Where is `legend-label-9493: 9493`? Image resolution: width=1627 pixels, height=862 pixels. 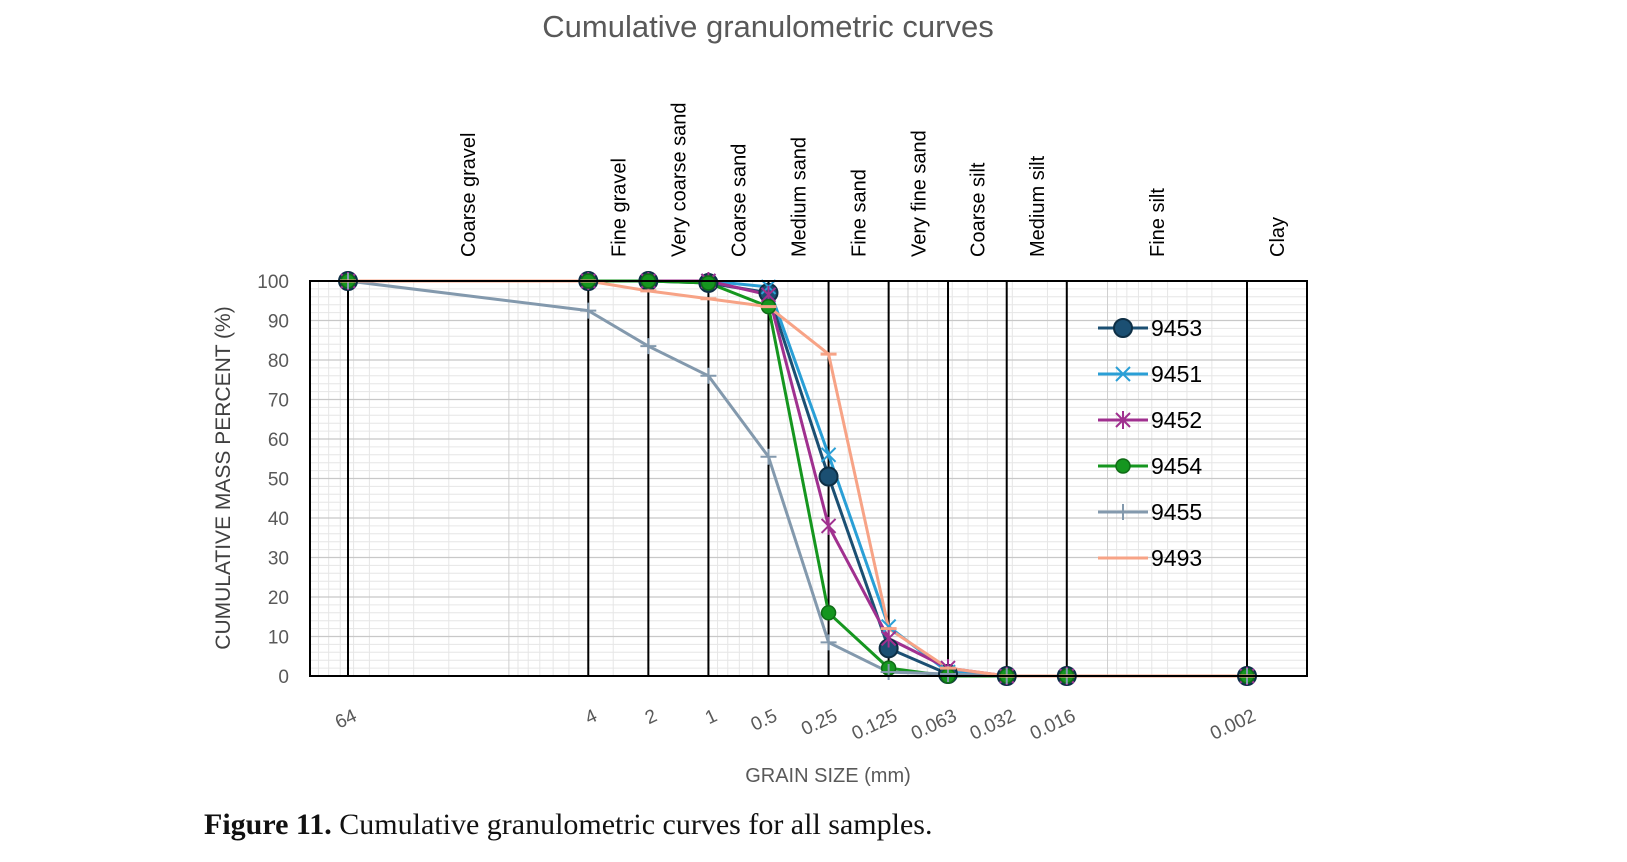 legend-label-9493: 9493 is located at coordinates (1176, 558).